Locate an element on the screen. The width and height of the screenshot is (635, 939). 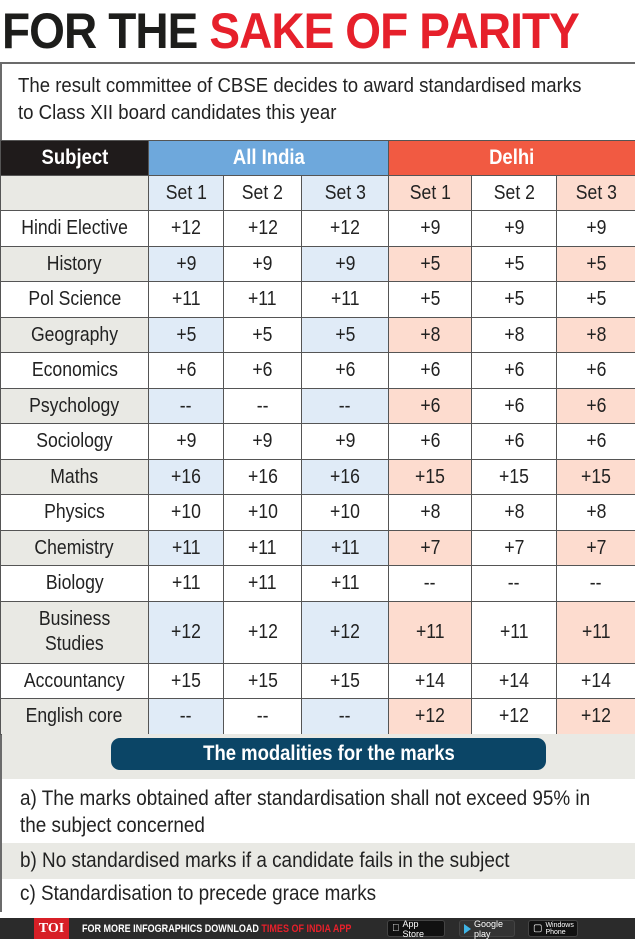
table-row: Biology +11 +11 +11 -- -- -- is located at coordinates (317, 583).